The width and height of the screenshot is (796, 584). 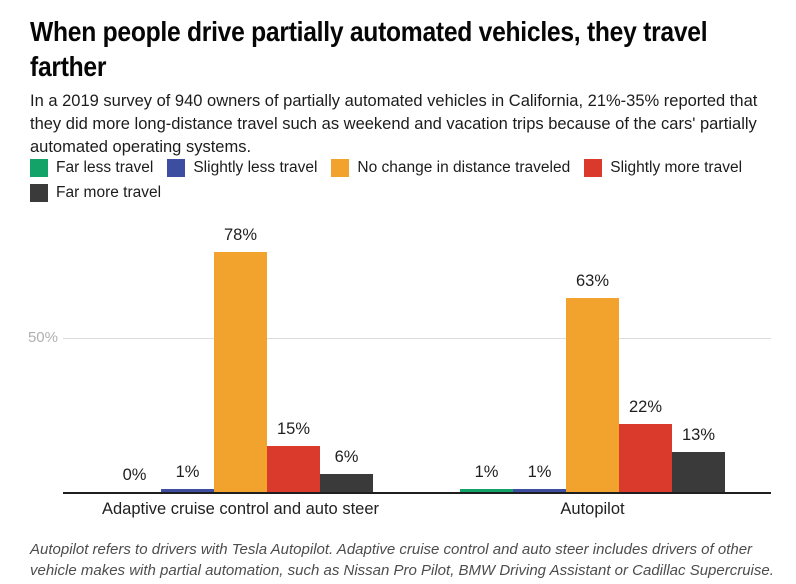 I want to click on y-tick-label: 50%, so click(x=42, y=337).